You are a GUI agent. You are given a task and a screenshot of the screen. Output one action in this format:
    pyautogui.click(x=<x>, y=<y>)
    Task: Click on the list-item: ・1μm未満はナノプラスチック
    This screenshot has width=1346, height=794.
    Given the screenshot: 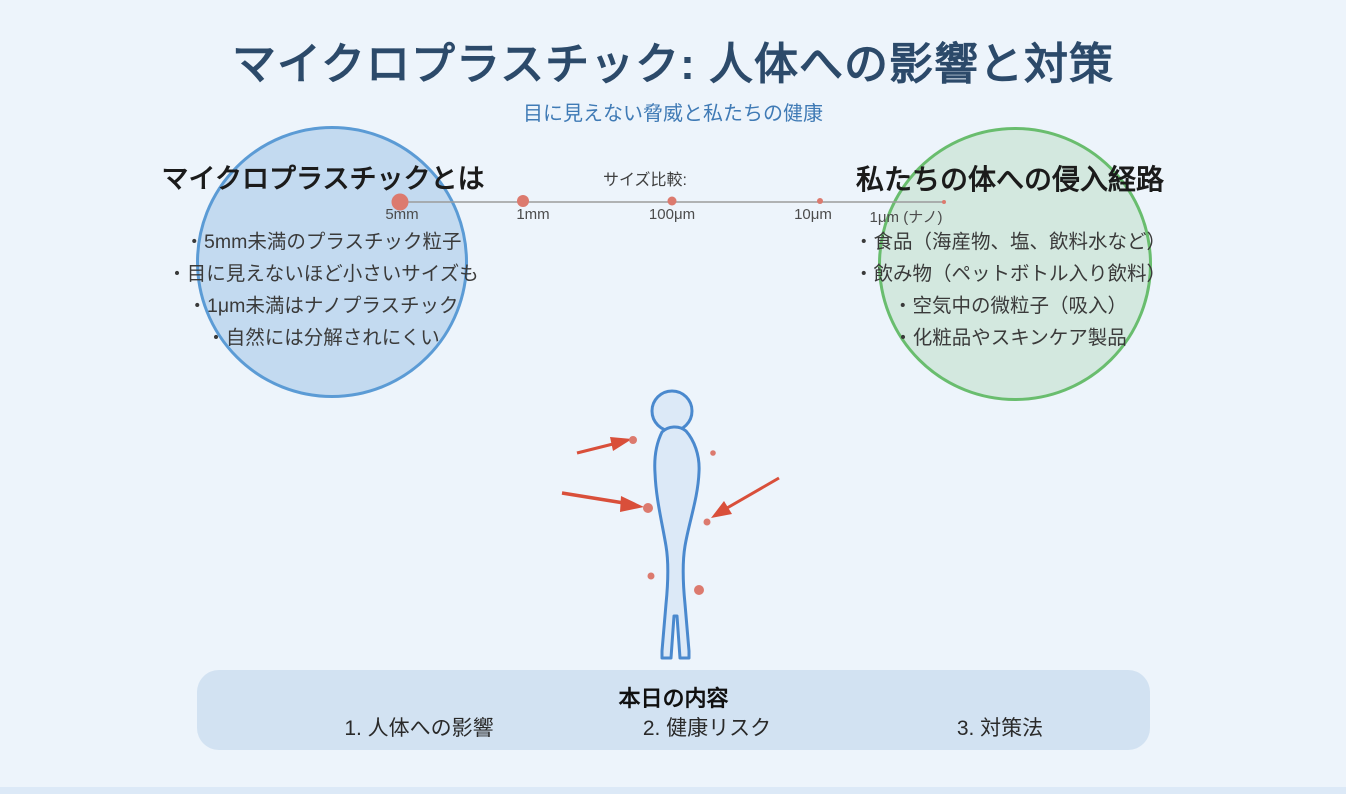 What is the action you would take?
    pyautogui.click(x=323, y=306)
    